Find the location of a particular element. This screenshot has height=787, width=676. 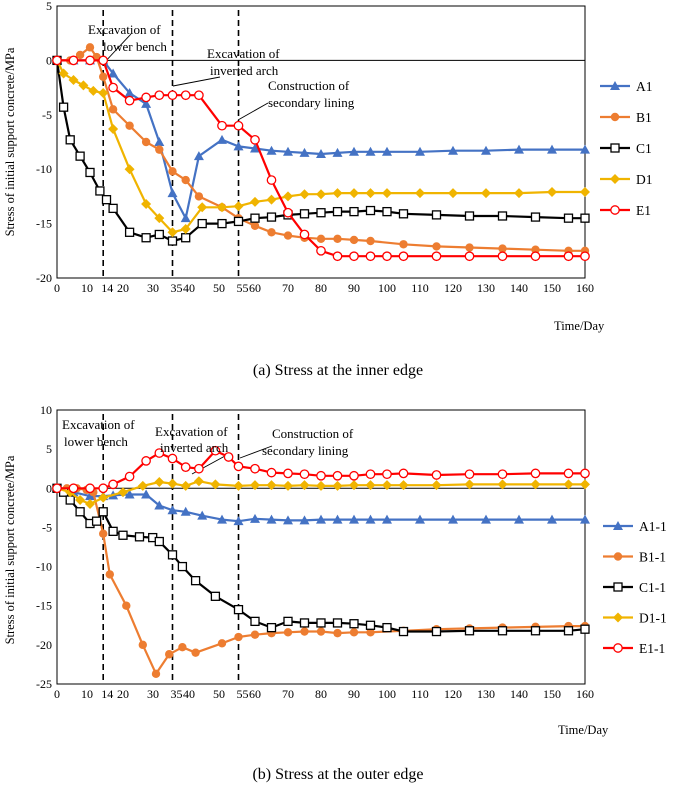

panel-a-y-tick-label: -15 is located at coordinates (44, 224).